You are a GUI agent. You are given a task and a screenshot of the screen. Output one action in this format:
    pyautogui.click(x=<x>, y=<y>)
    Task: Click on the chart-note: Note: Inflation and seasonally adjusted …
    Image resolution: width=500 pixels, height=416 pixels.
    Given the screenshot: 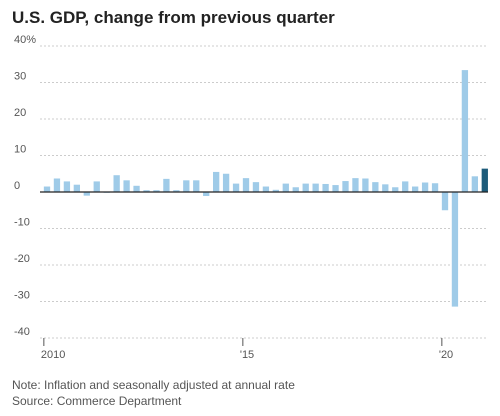 What is the action you would take?
    pyautogui.click(x=153, y=385)
    